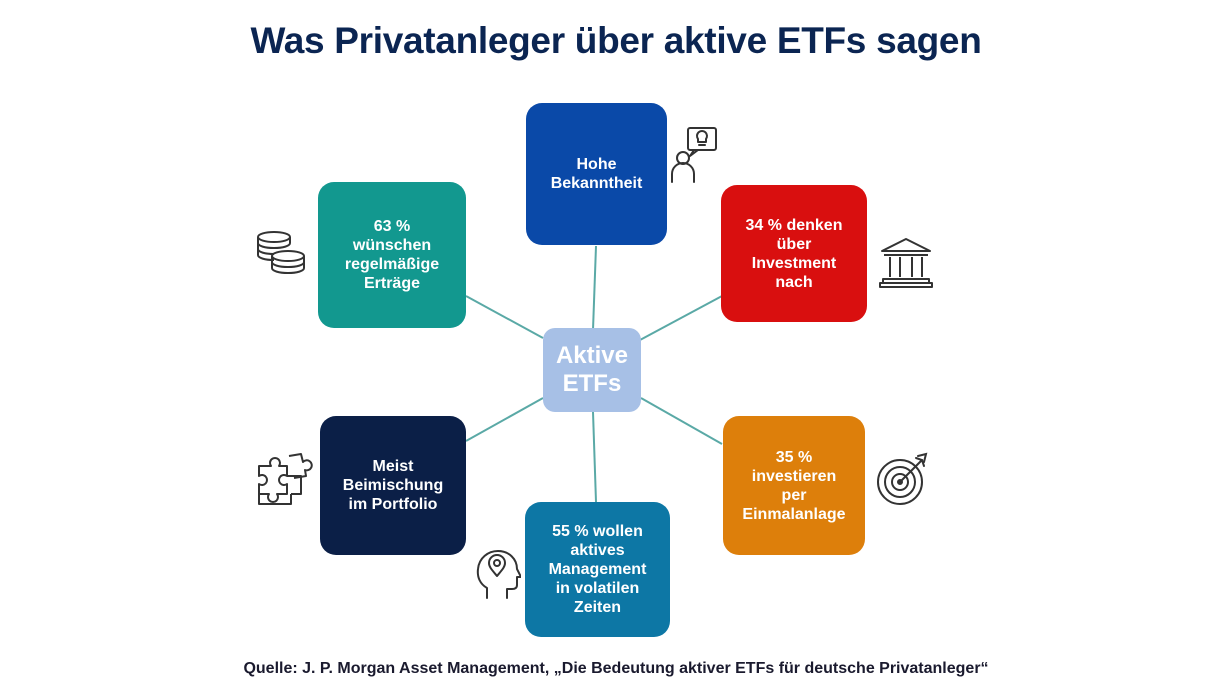 This screenshot has width=1232, height=694. Describe the element at coordinates (504, 419) in the screenshot. I see `connector-bottom-left` at that location.